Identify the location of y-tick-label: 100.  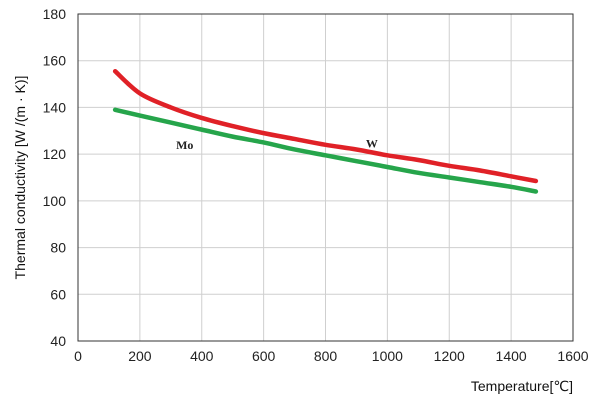
(55, 201).